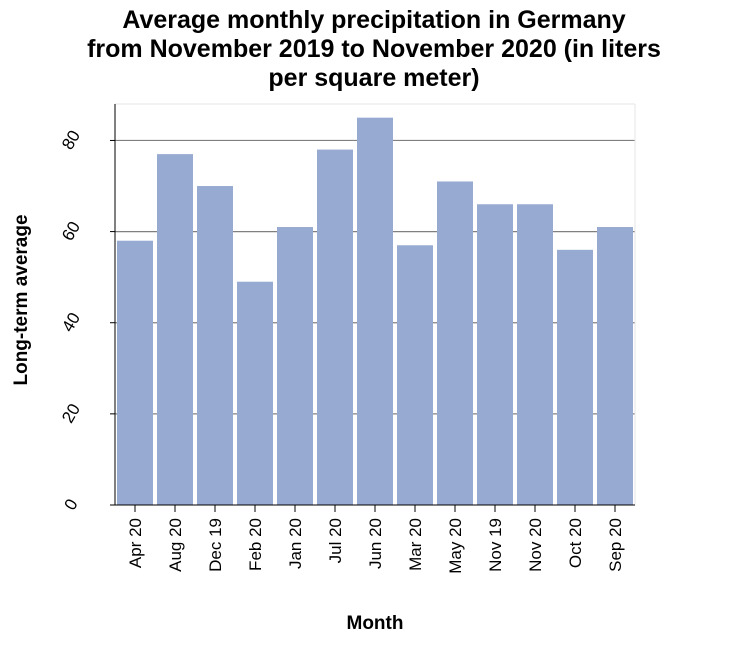 The height and width of the screenshot is (646, 748). I want to click on x-tick-label: Dec 19, so click(215, 545).